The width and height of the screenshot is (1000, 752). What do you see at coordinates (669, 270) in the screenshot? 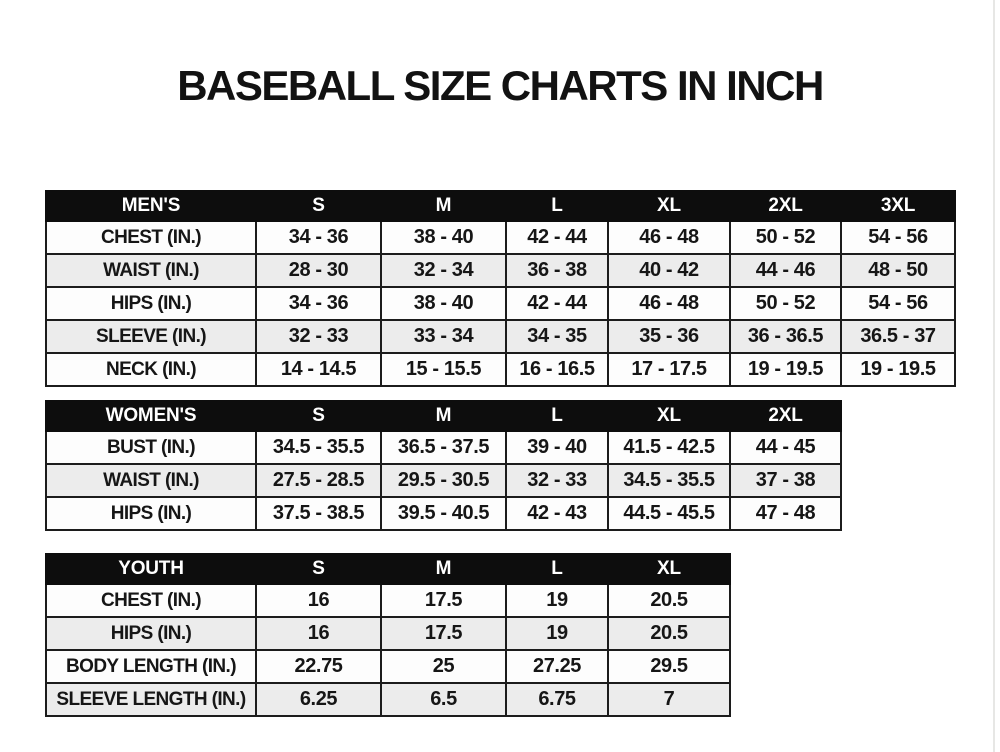
I see `size-value-cell: 40 - 42` at bounding box center [669, 270].